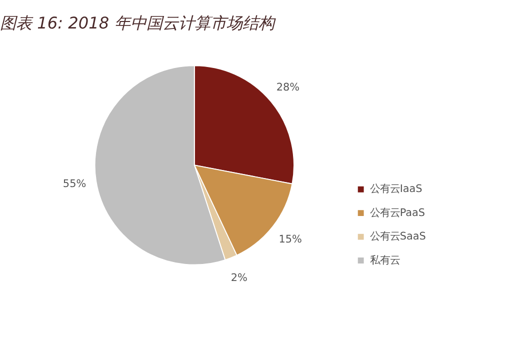 This screenshot has height=339, width=532. What do you see at coordinates (74, 184) in the screenshot?
I see `data-label: 55%` at bounding box center [74, 184].